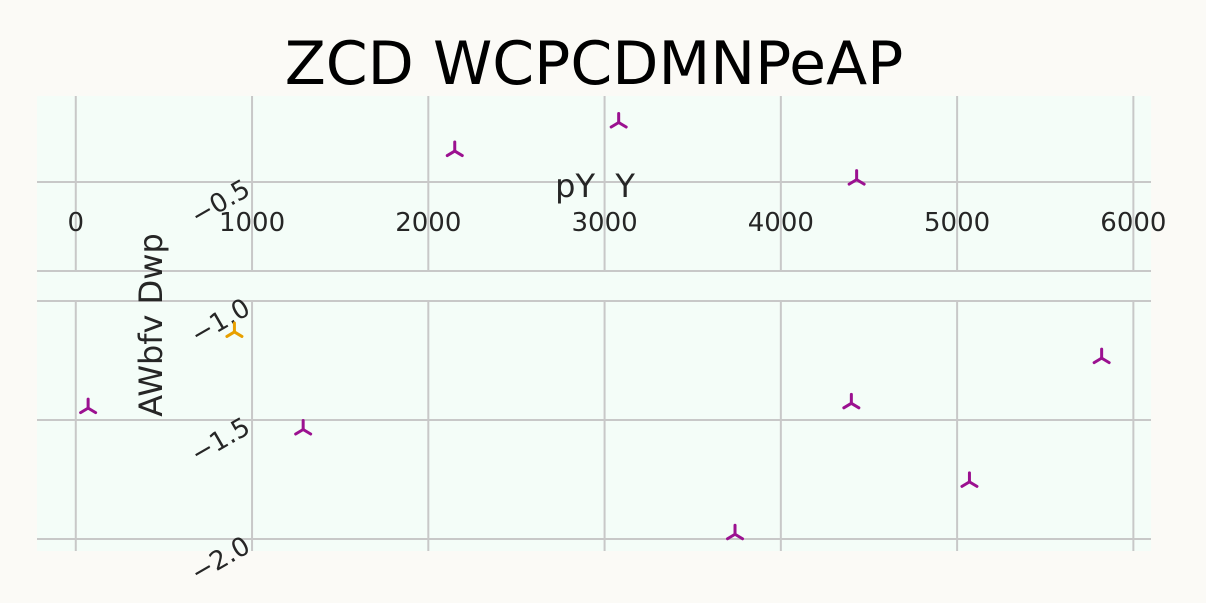 The image size is (1206, 603). I want to click on x-axis-label: pY Y, so click(595, 186).